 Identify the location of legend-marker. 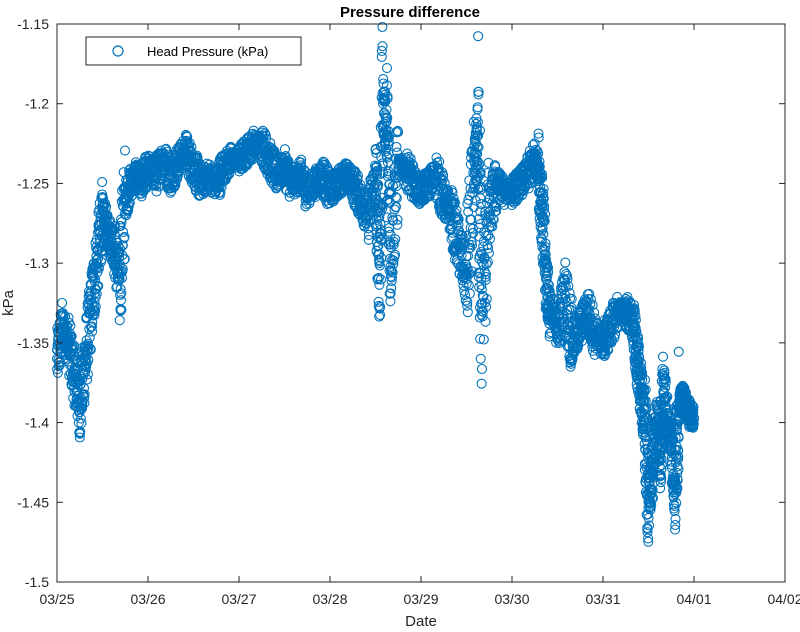
(118, 51).